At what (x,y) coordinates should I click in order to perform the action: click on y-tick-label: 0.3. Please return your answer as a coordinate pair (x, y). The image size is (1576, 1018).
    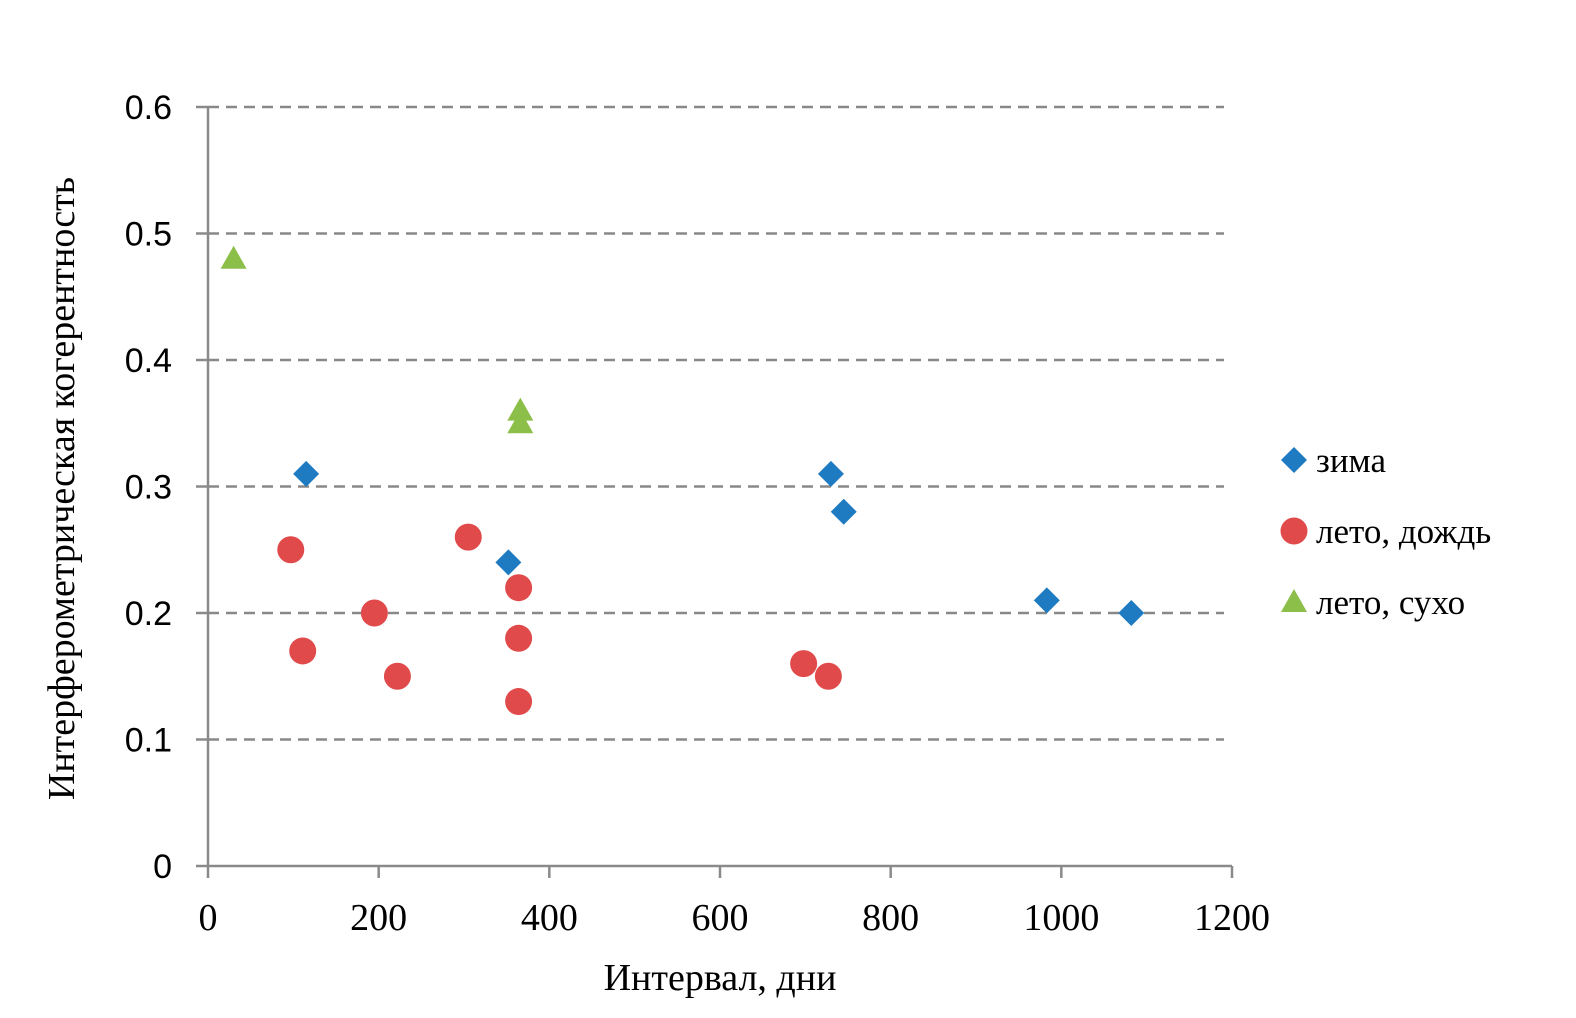
    Looking at the image, I should click on (148, 488).